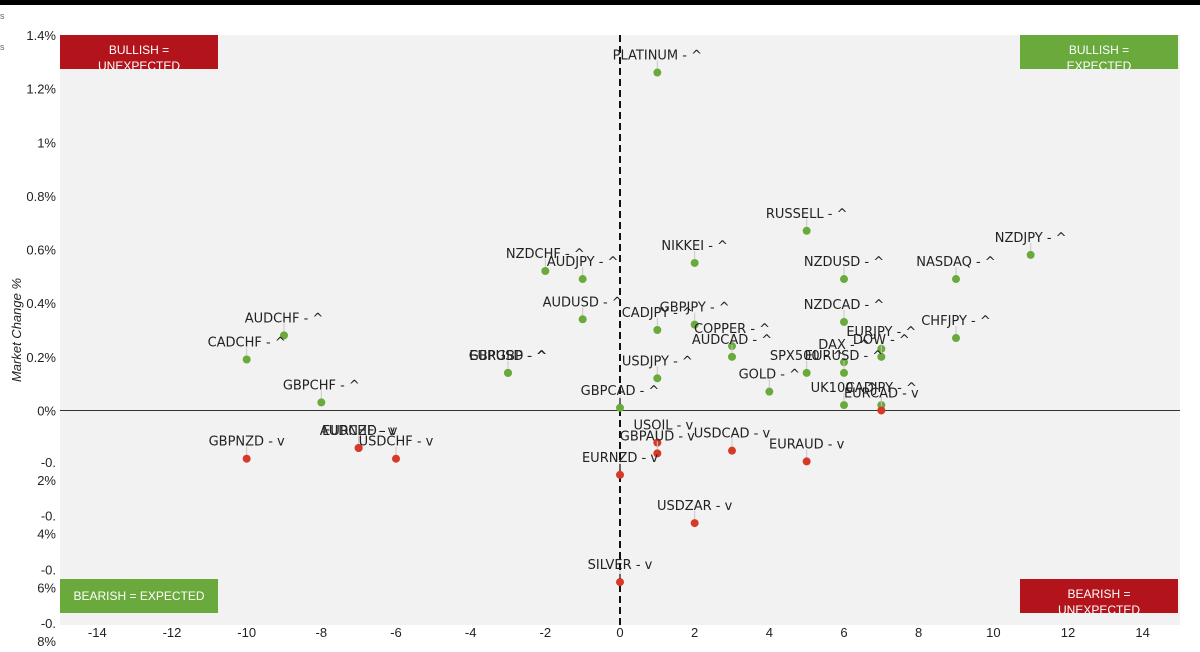 The height and width of the screenshot is (652, 1200). Describe the element at coordinates (172, 632) in the screenshot. I see `x-tick-12: -12` at that location.